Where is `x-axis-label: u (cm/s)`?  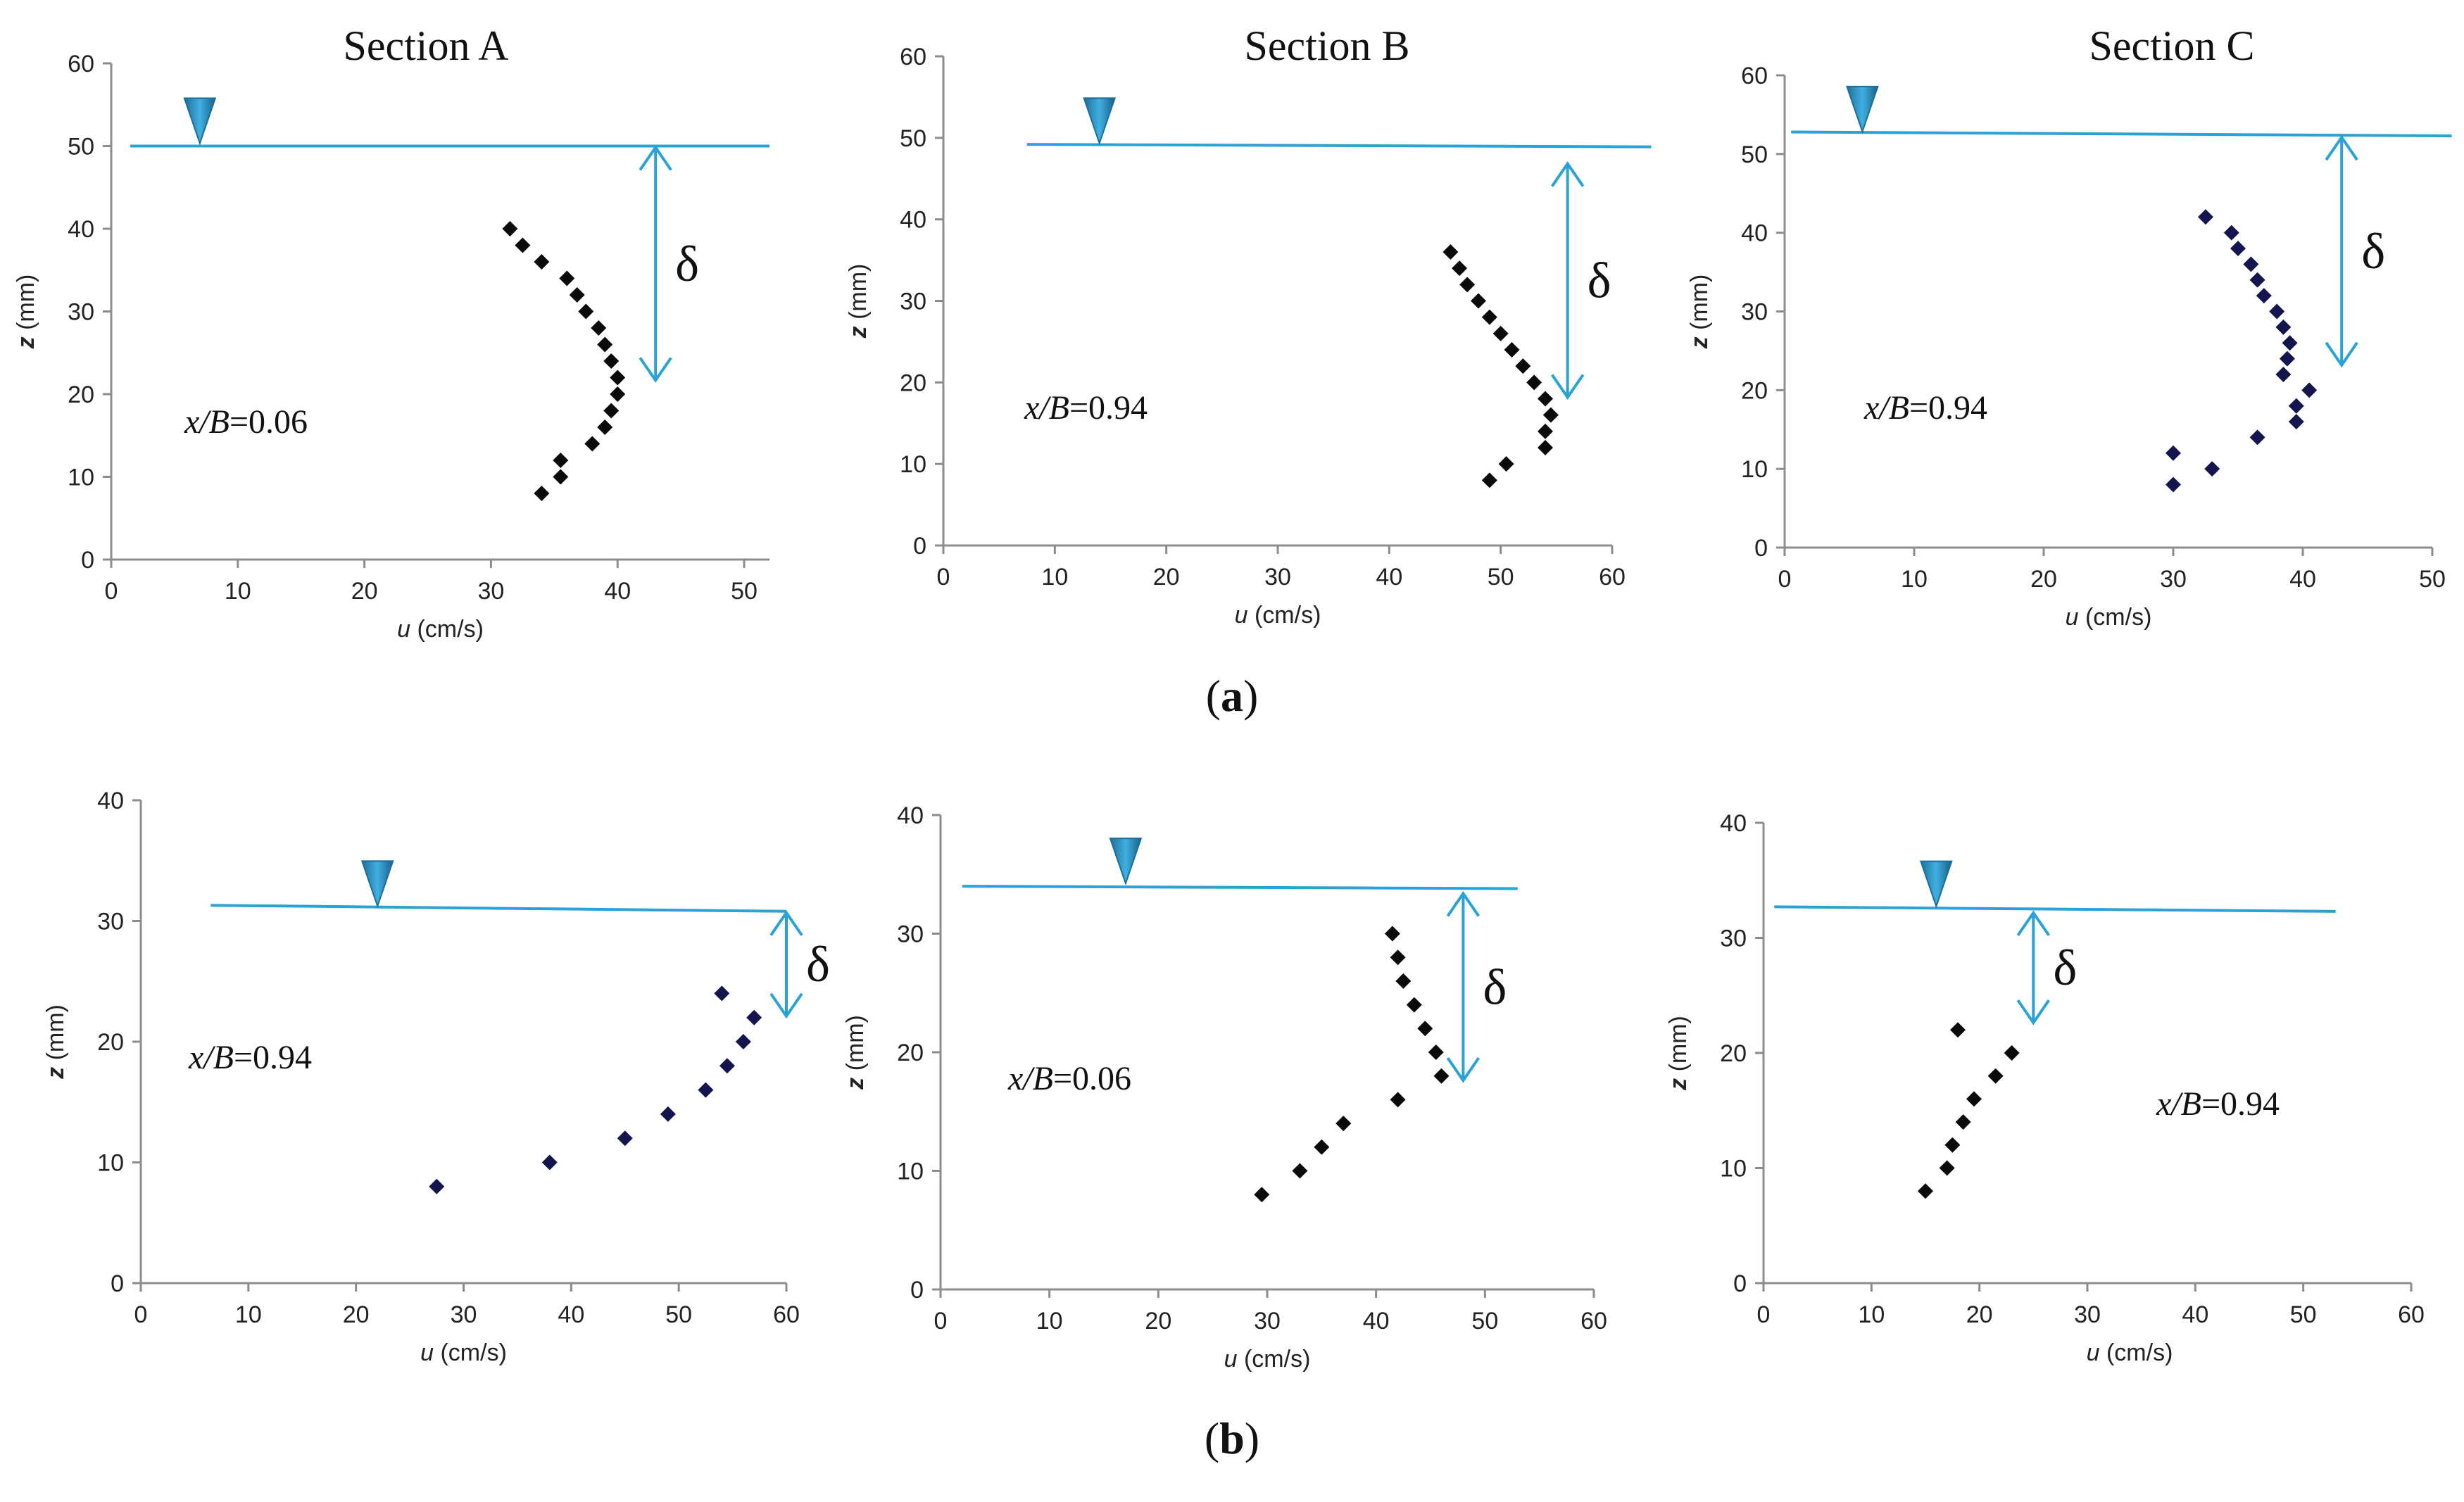 x-axis-label: u (cm/s) is located at coordinates (1278, 616).